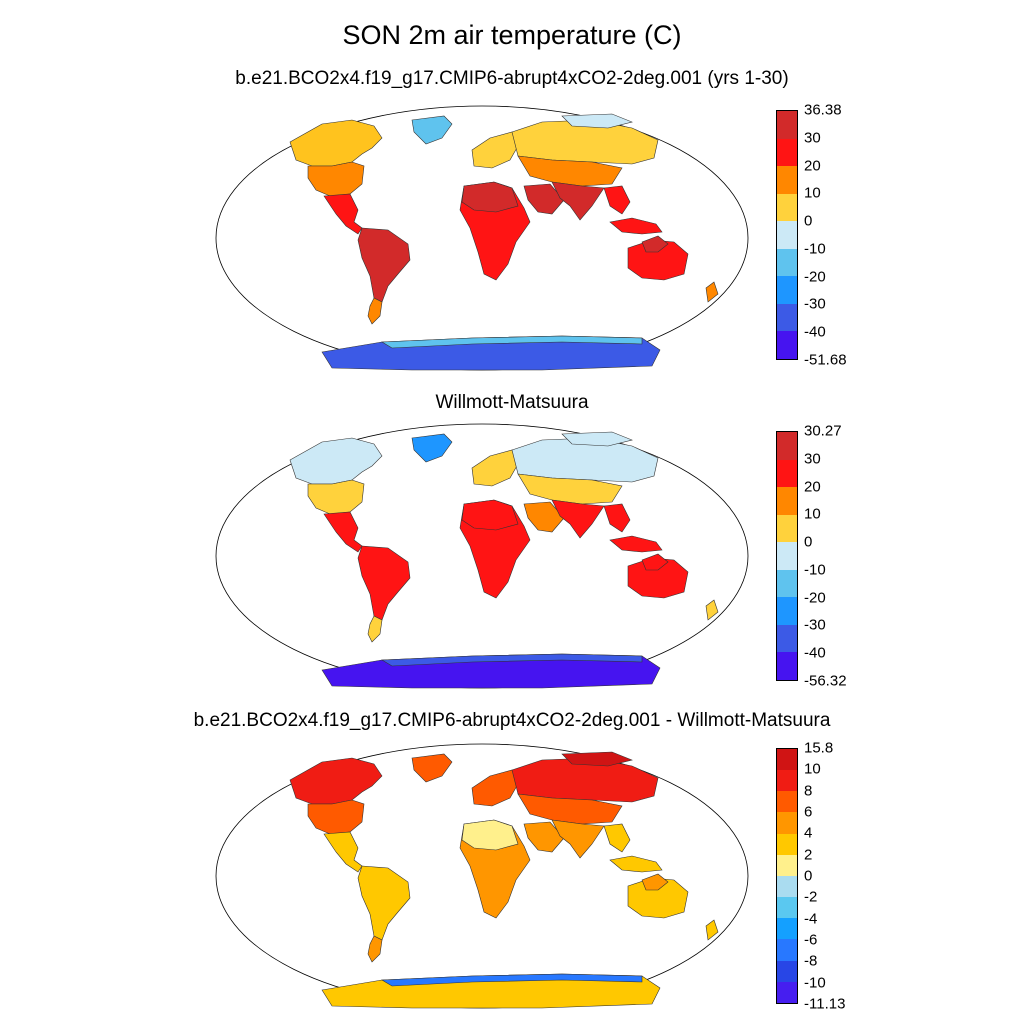  I want to click on region-antarctica-edge, so click(511, 342).